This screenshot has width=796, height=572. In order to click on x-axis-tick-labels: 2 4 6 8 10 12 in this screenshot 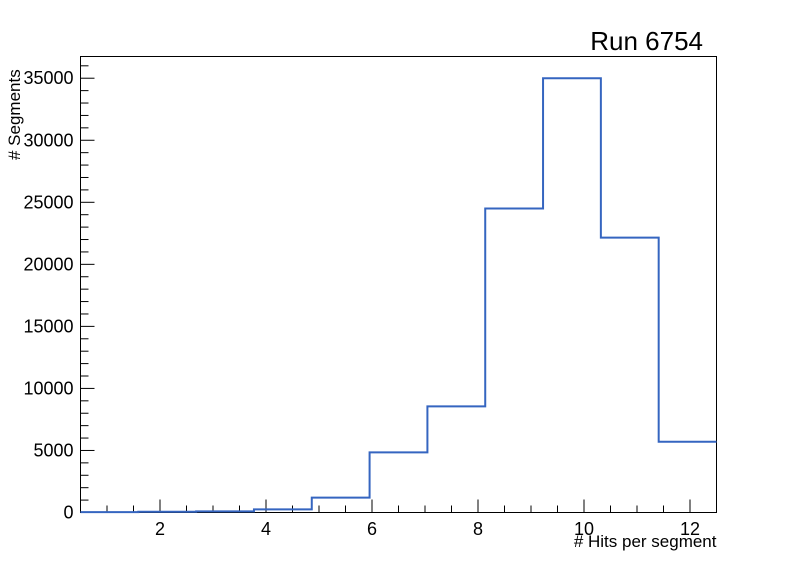, I will do `click(427, 529)`.